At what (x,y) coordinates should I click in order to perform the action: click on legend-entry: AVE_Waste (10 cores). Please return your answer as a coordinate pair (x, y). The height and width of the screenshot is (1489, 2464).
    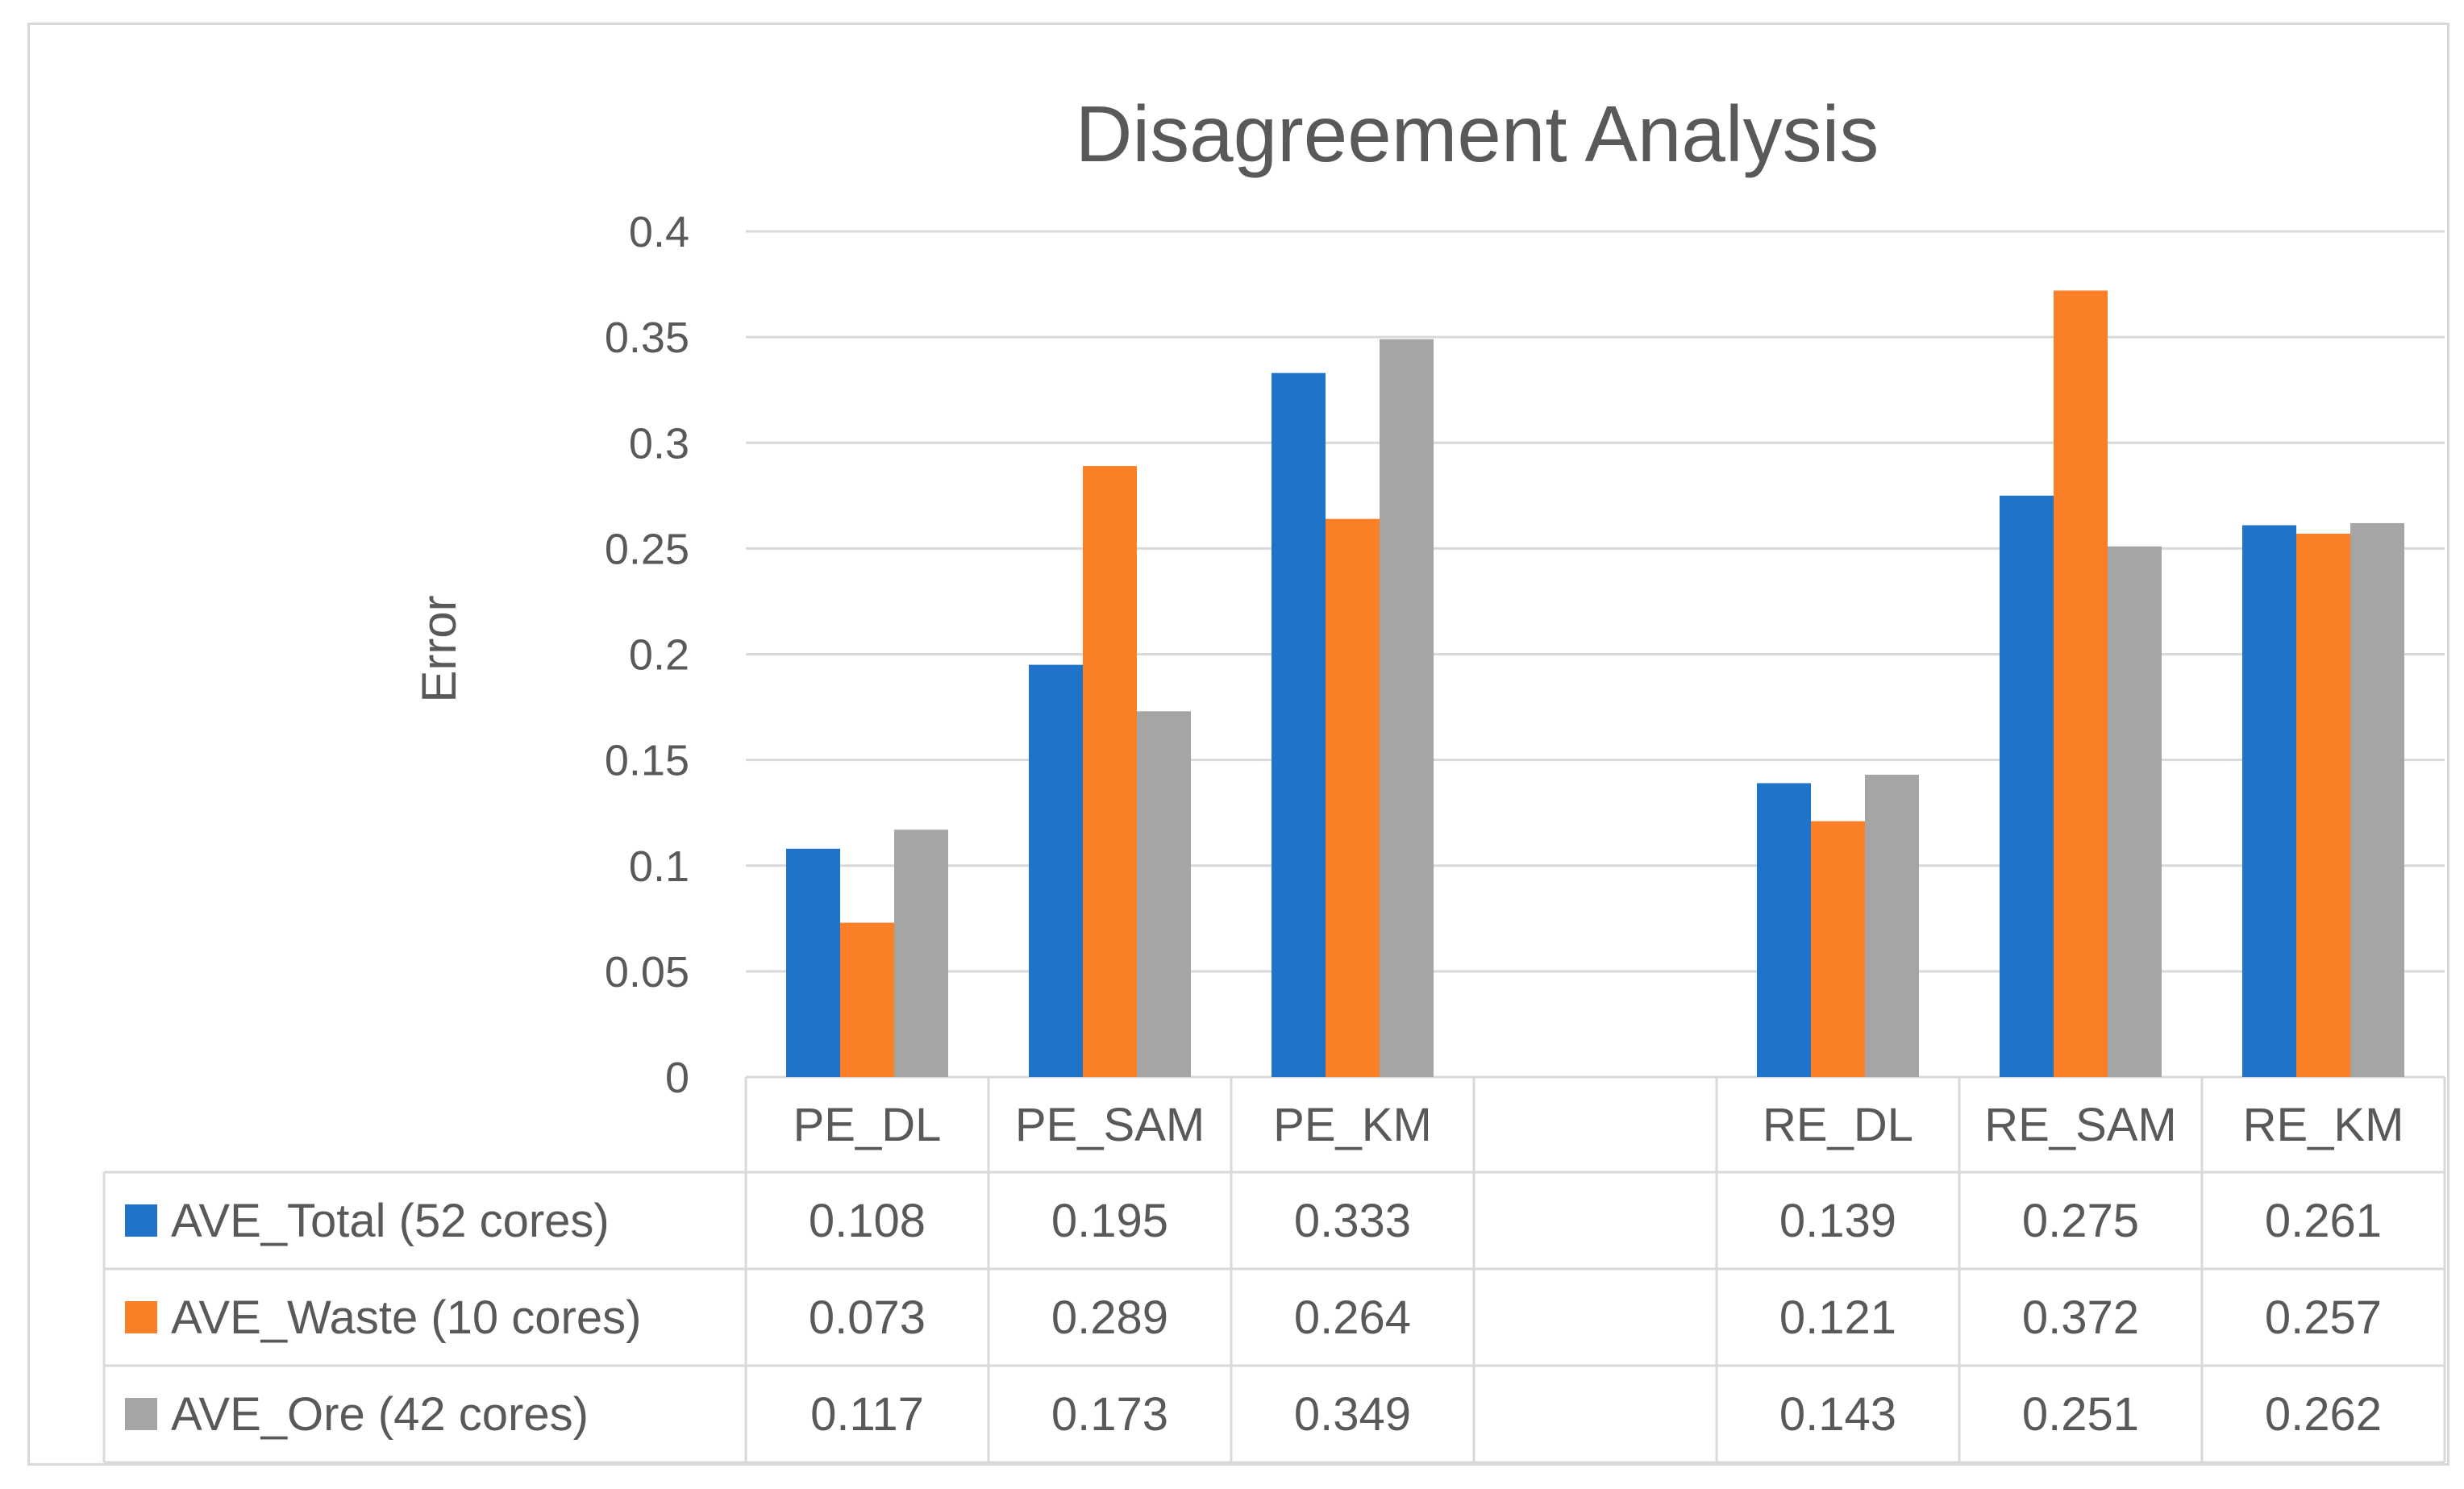
    Looking at the image, I should click on (406, 1317).